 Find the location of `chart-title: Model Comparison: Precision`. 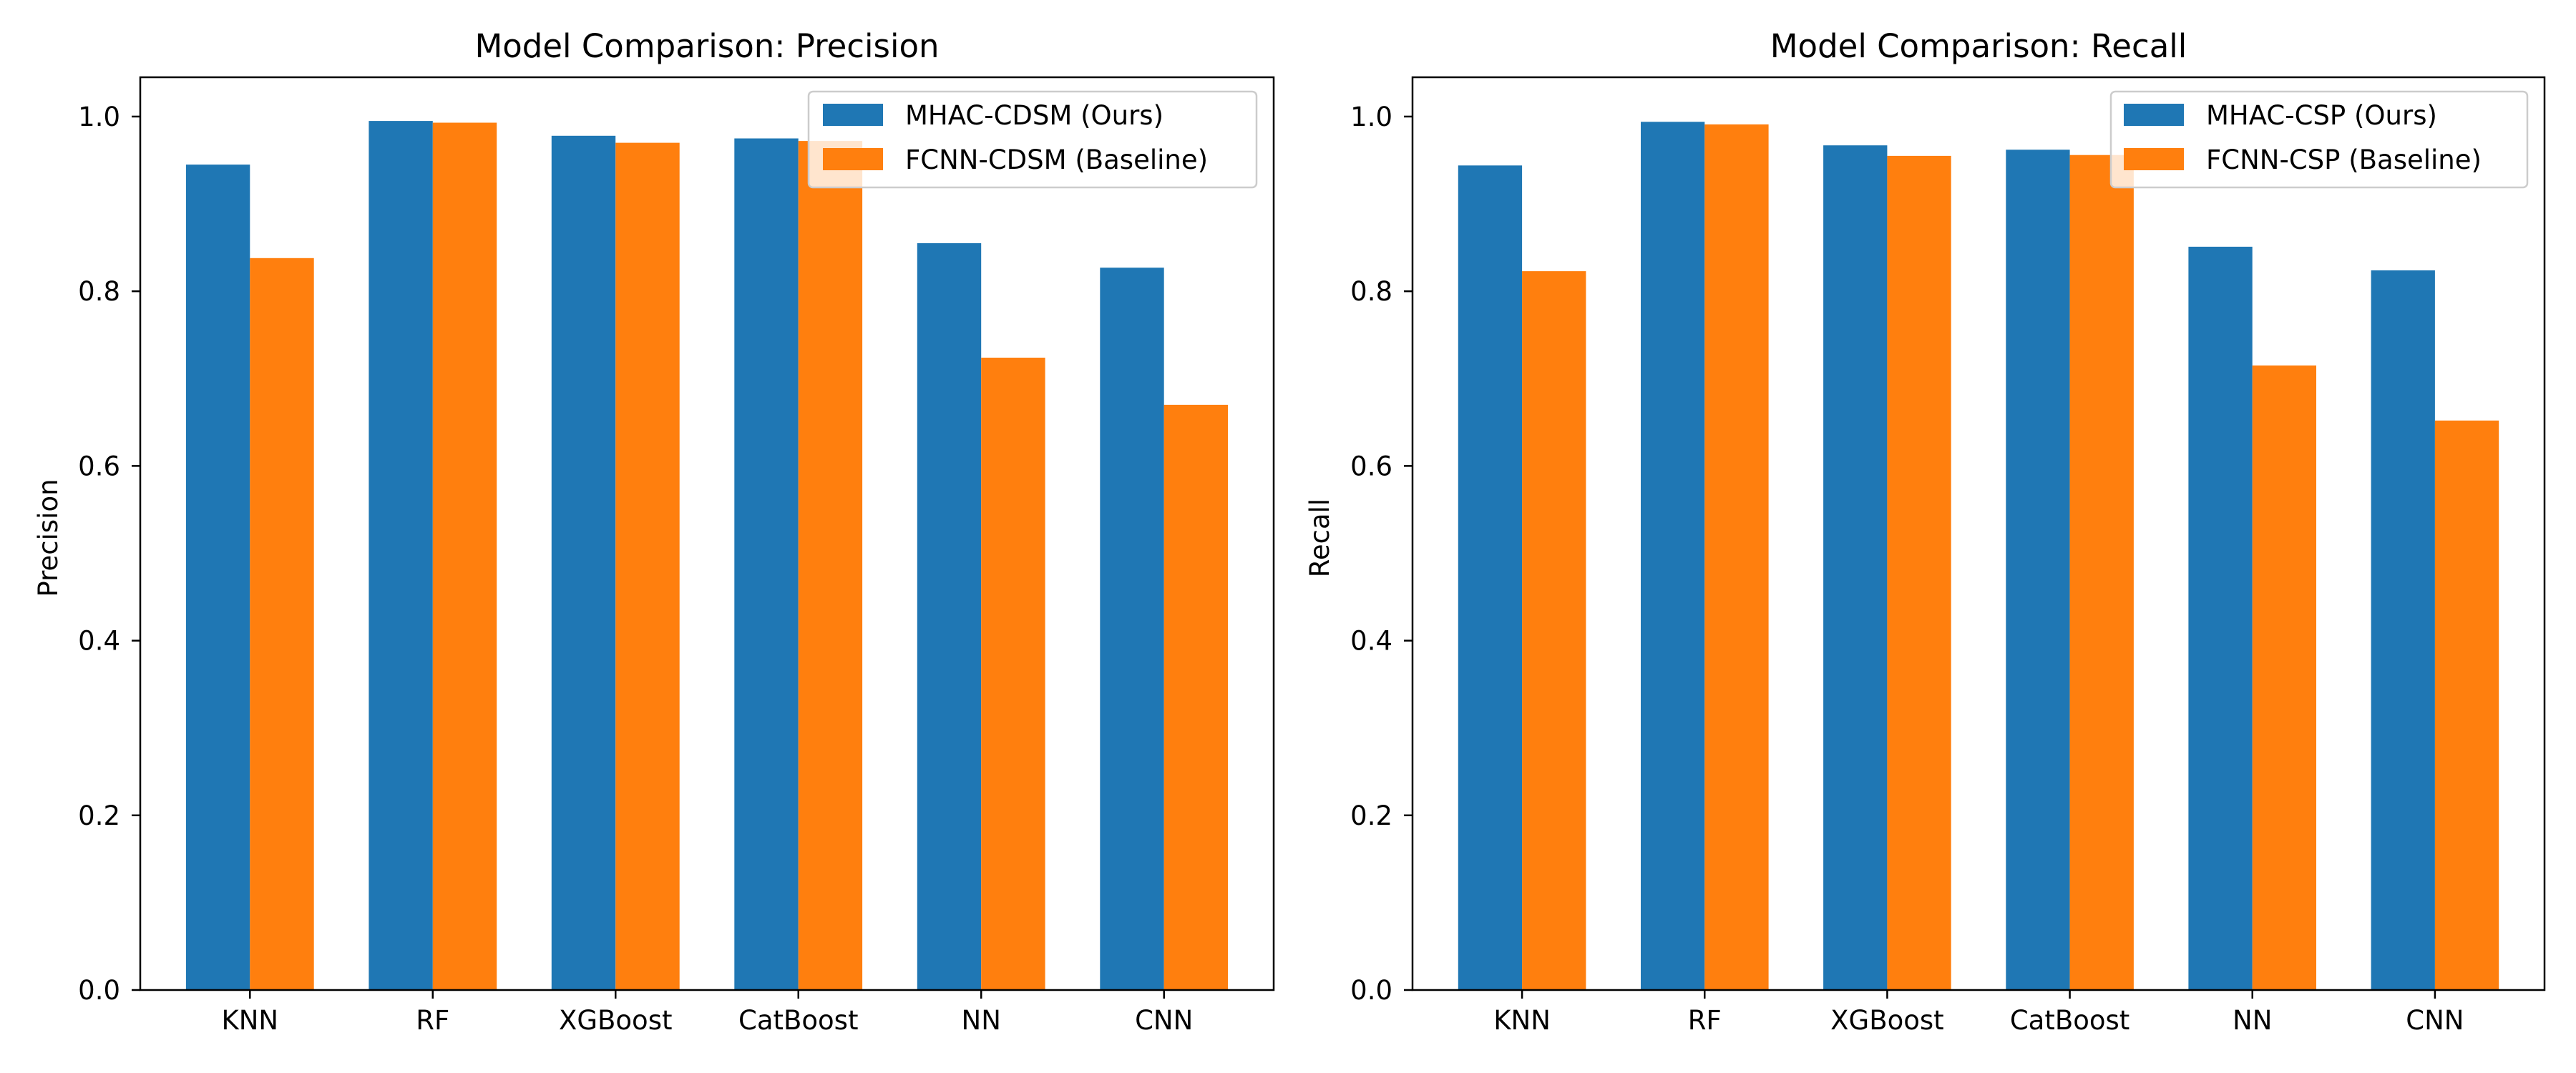

chart-title: Model Comparison: Precision is located at coordinates (706, 46).